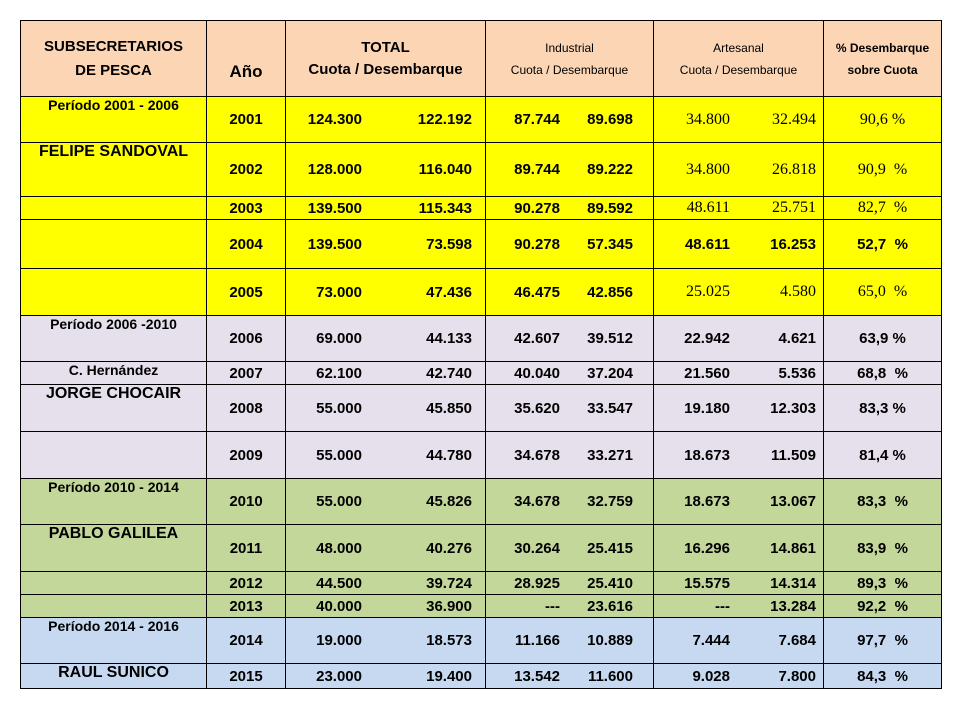  I want to click on industrial-cell-landing: 32.759, so click(610, 501).